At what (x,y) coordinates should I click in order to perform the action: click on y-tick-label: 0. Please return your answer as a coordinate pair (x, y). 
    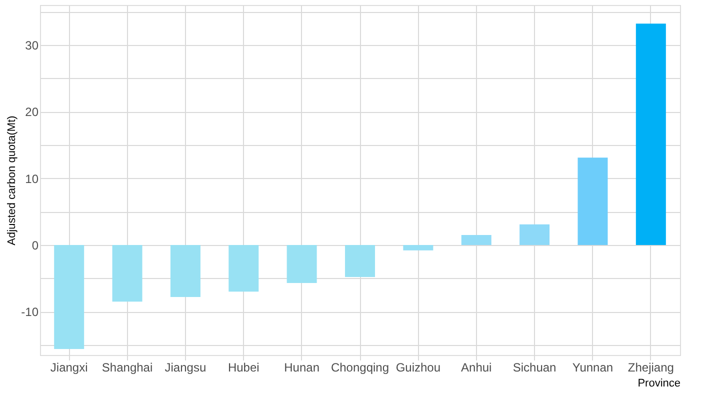
    Looking at the image, I should click on (35, 245).